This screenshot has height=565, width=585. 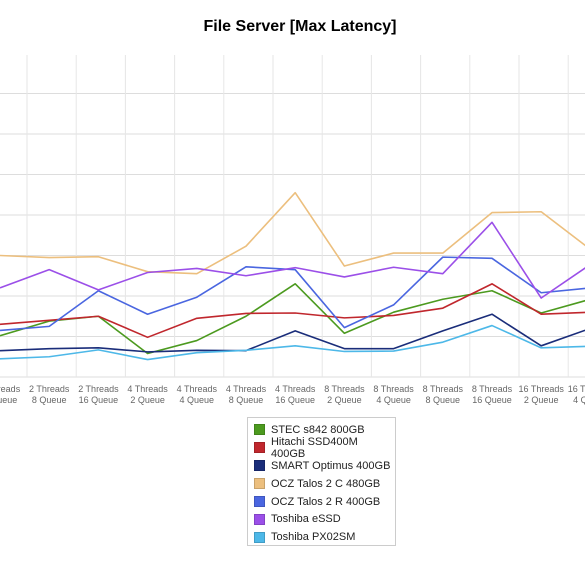 I want to click on x-tick-label: 8 Threads 8 Queue, so click(x=443, y=394).